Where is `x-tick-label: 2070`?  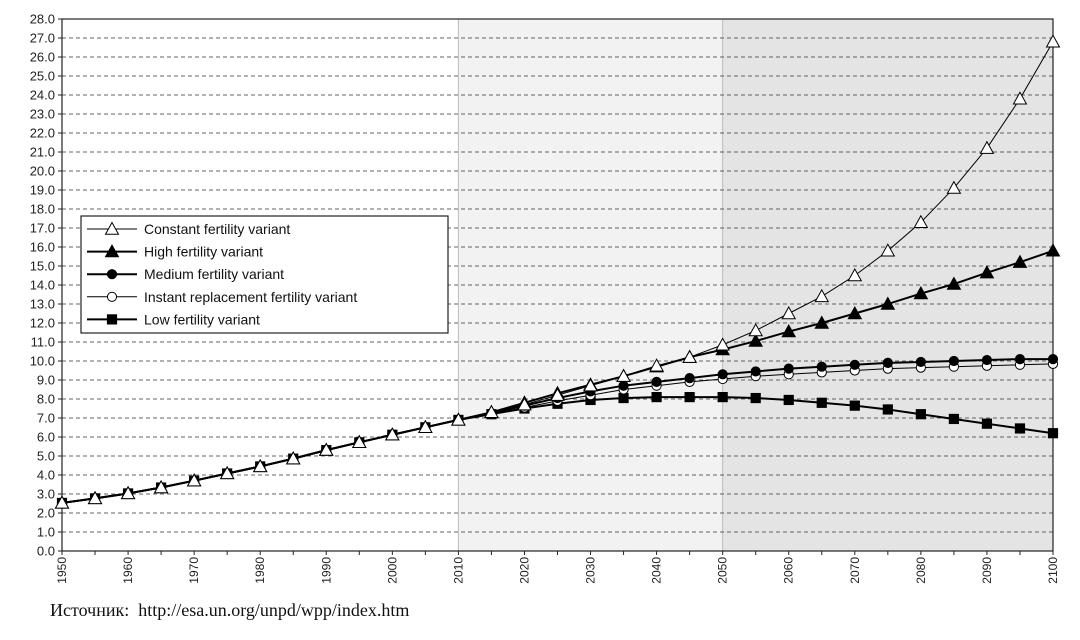 x-tick-label: 2070 is located at coordinates (855, 570).